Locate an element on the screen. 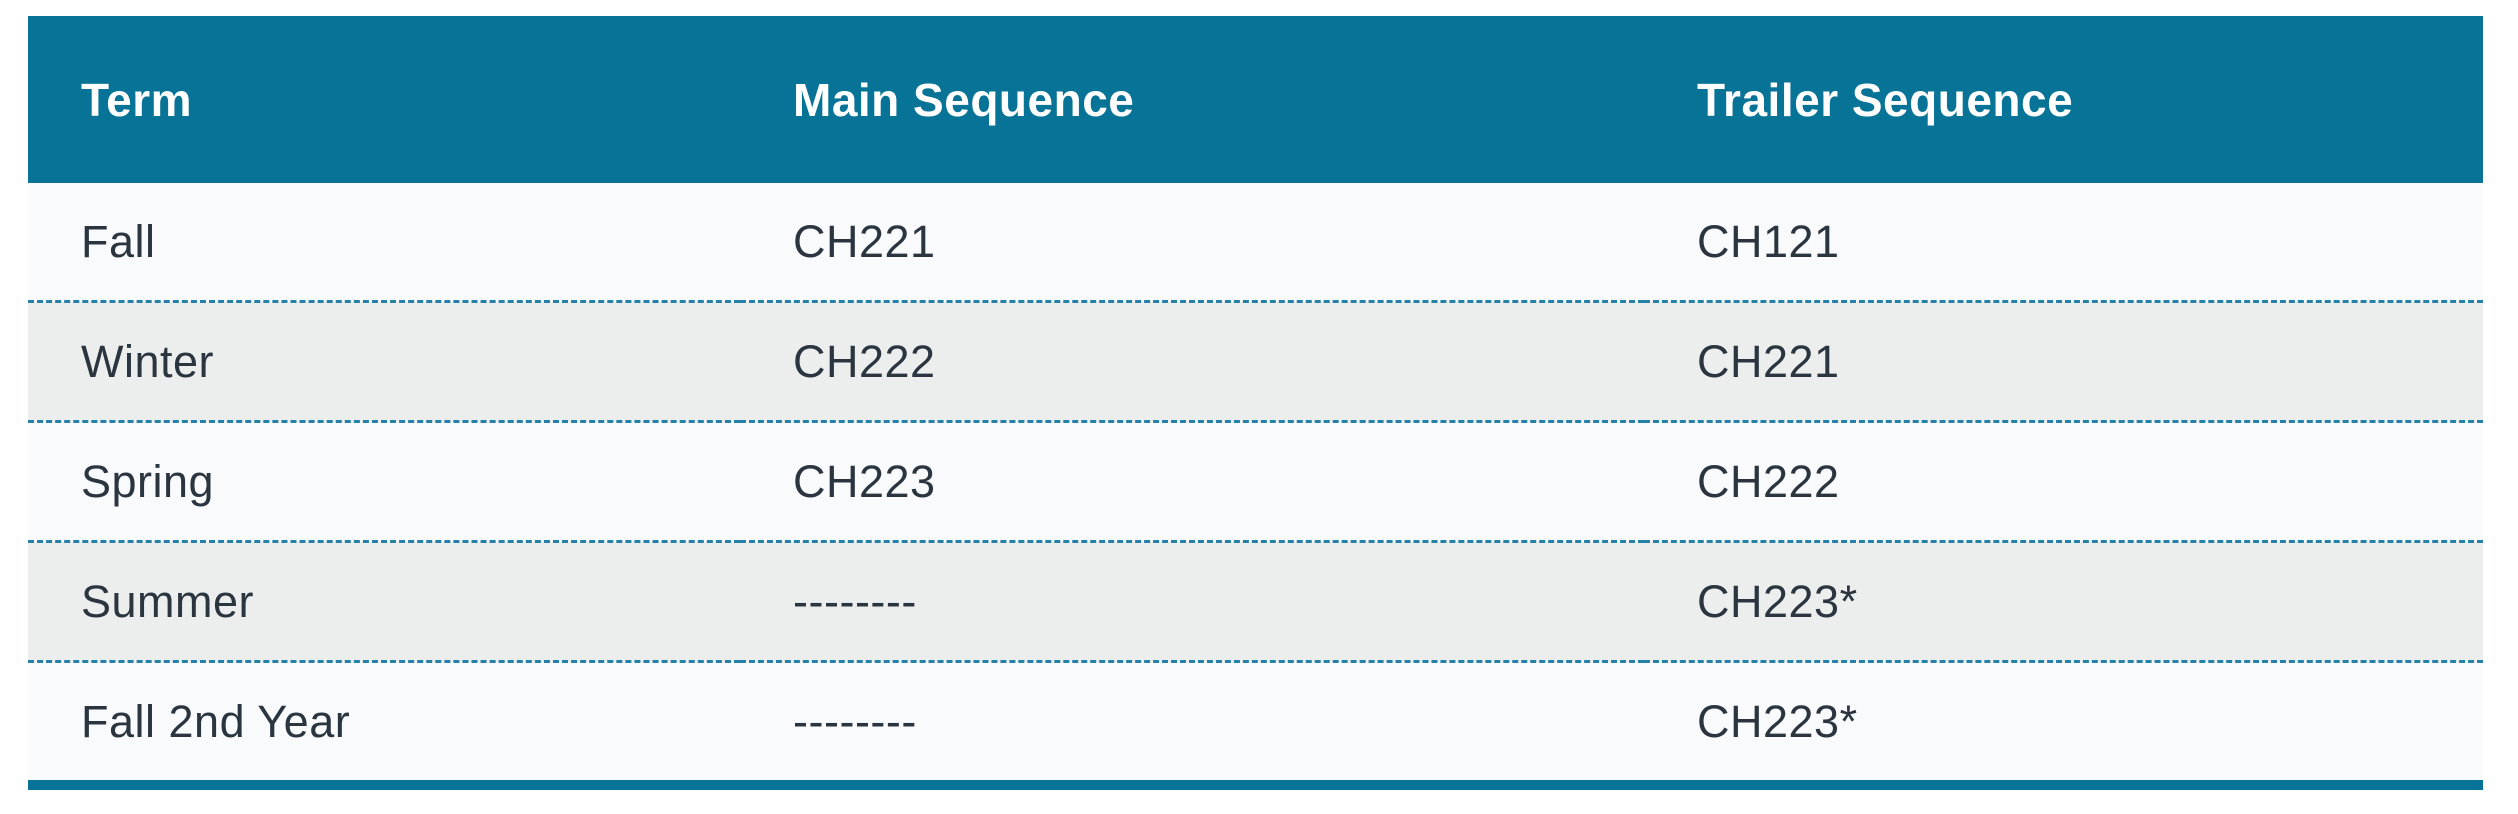 The width and height of the screenshot is (2518, 814). table-bottom-border is located at coordinates (1255, 785).